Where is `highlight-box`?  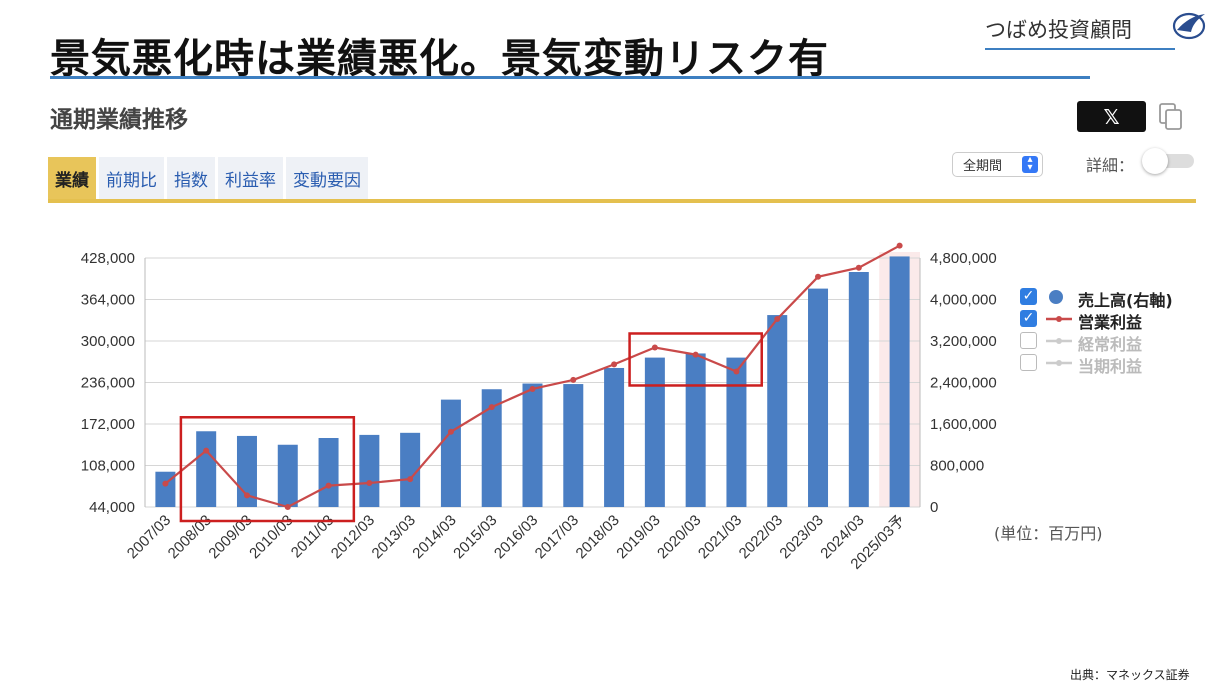 highlight-box is located at coordinates (267, 469).